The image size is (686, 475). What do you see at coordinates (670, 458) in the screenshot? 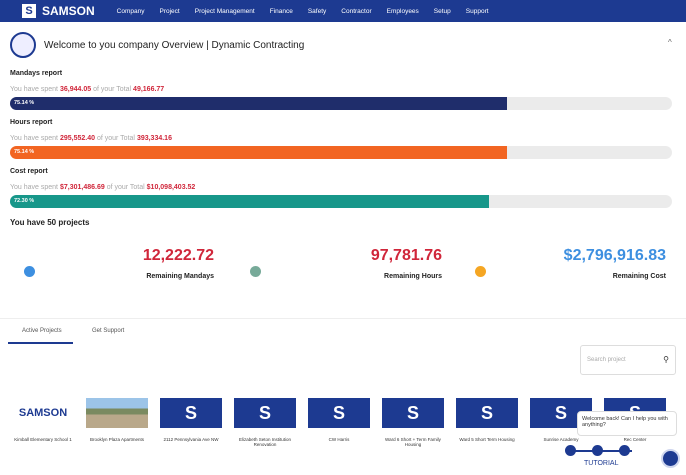
I see `chat-button` at bounding box center [670, 458].